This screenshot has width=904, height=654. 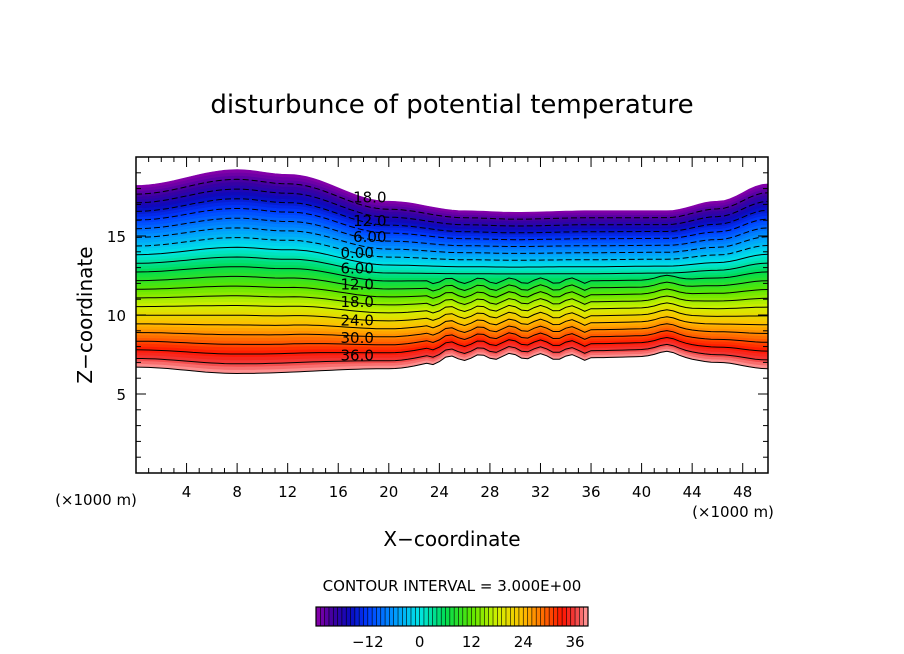 What do you see at coordinates (451, 539) in the screenshot?
I see `x-axis-label: X−coordinate` at bounding box center [451, 539].